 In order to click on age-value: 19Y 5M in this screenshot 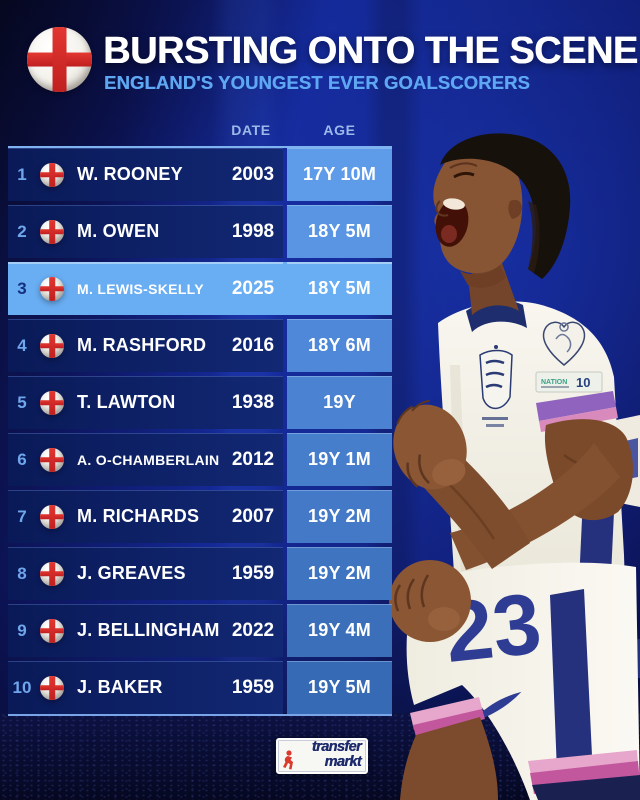, I will do `click(339, 687)`.